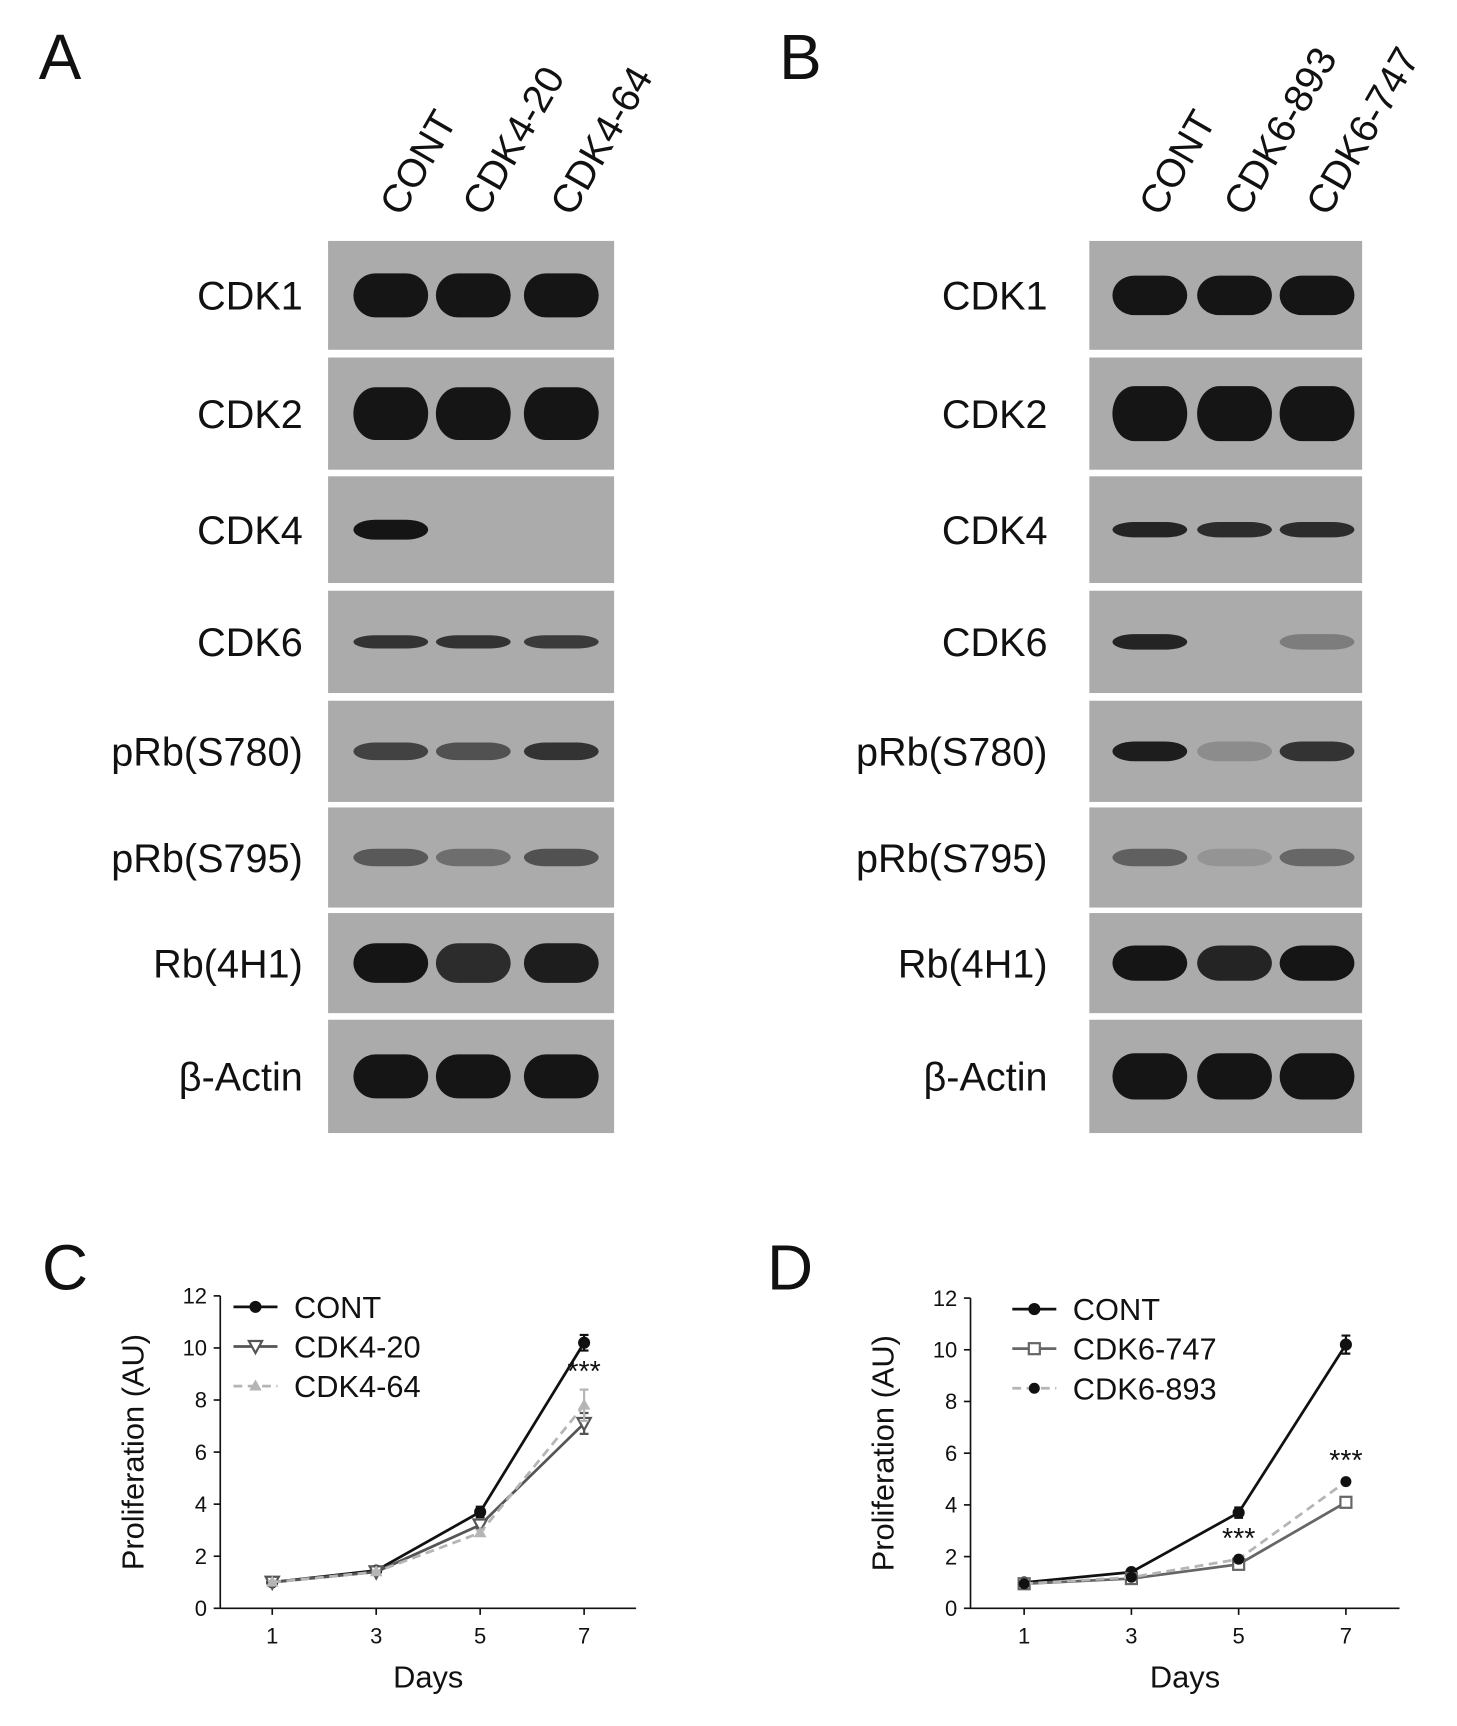  What do you see at coordinates (201, 1504) in the screenshot?
I see `y-tick-label: 4` at bounding box center [201, 1504].